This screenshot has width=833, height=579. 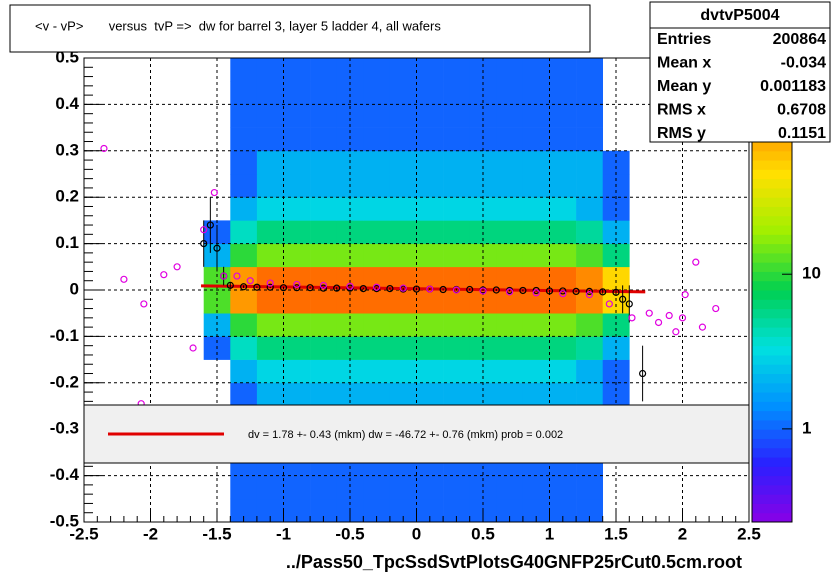 I want to click on y-tick-label: 0.2, so click(x=67, y=196).